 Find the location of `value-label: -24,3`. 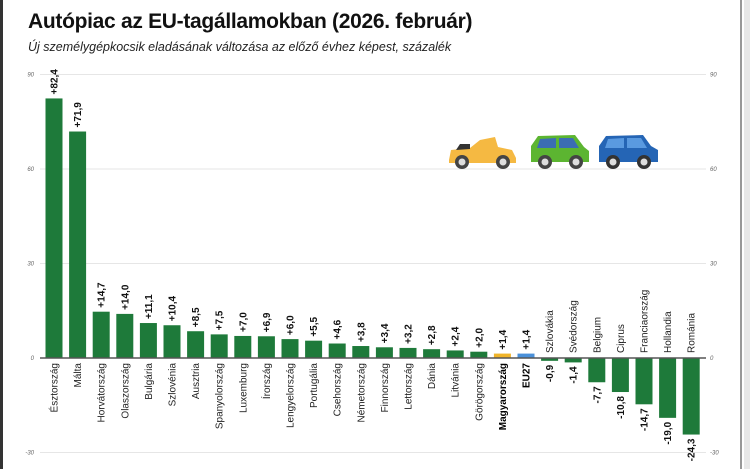

value-label: -24,3 is located at coordinates (692, 449).